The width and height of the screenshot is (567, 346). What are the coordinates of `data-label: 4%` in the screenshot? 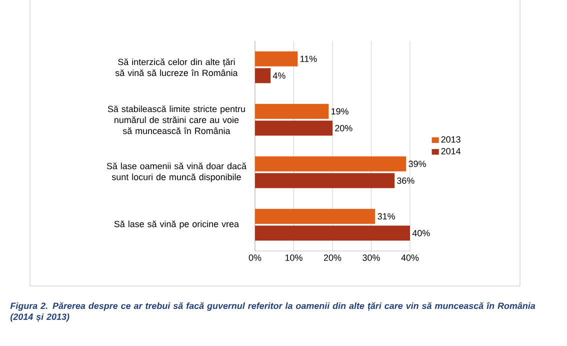 It's located at (279, 75).